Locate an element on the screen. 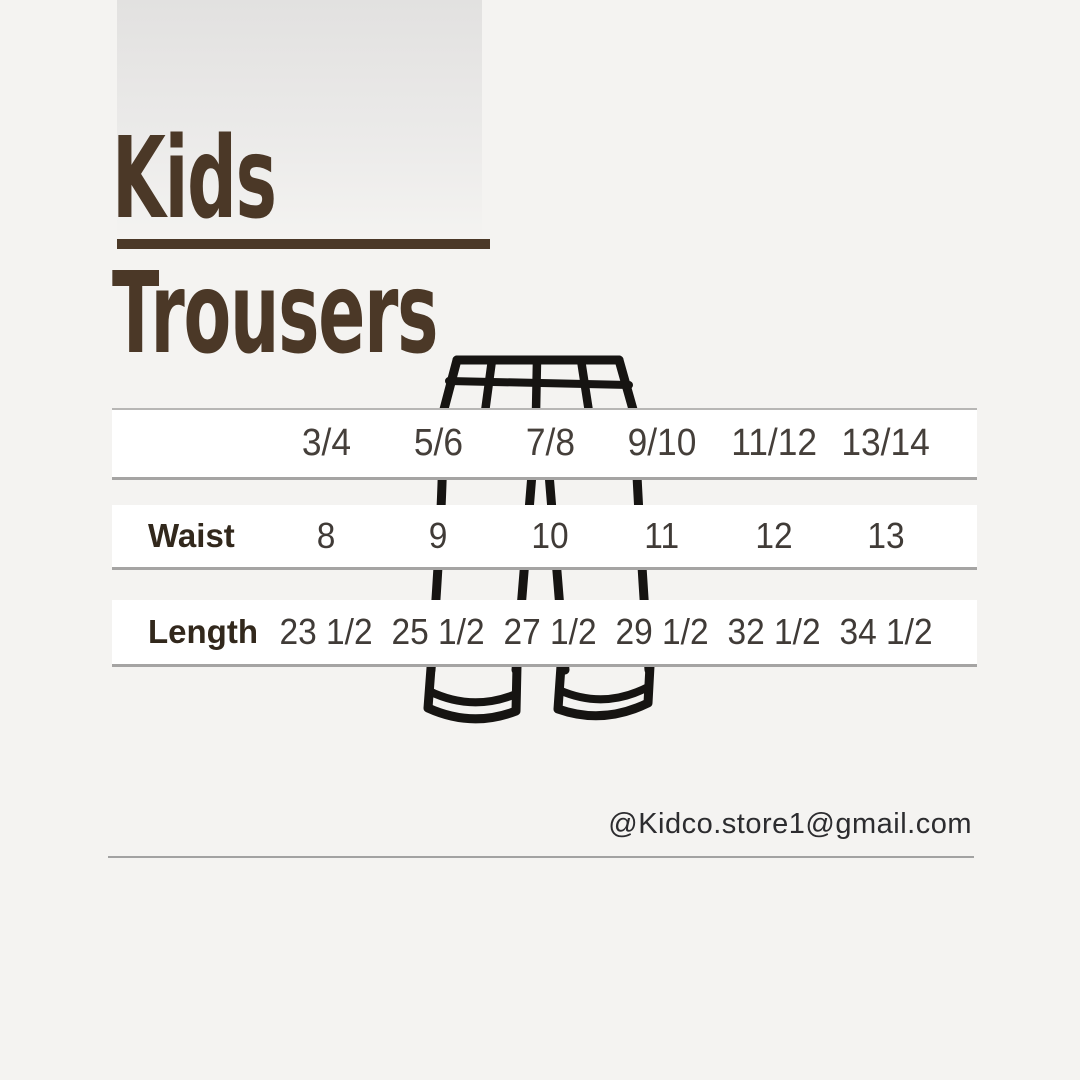 Image resolution: width=1080 pixels, height=1080 pixels. size-col-header: 11/12 is located at coordinates (774, 443).